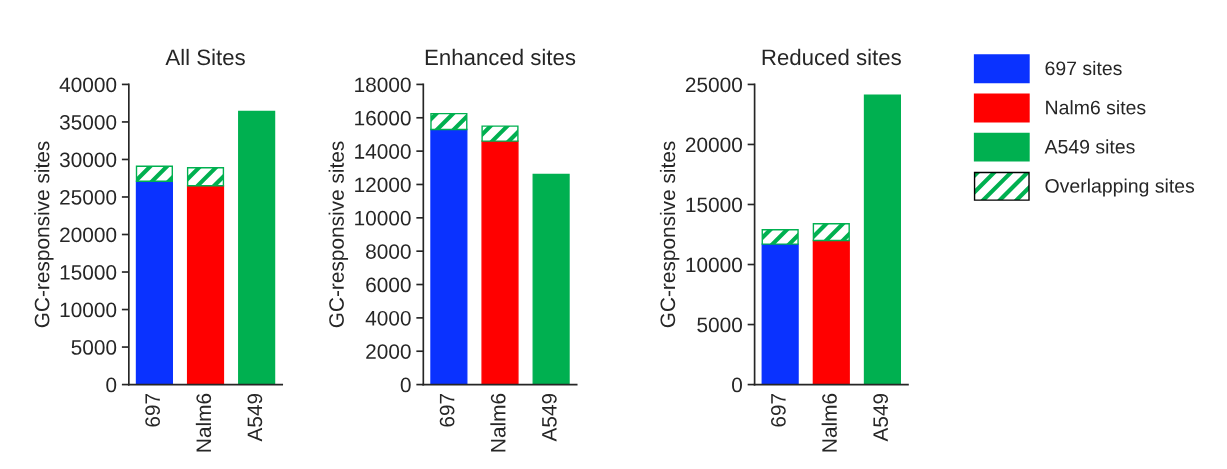  Describe the element at coordinates (388, 285) in the screenshot. I see `y-tick-label: 6000` at that location.